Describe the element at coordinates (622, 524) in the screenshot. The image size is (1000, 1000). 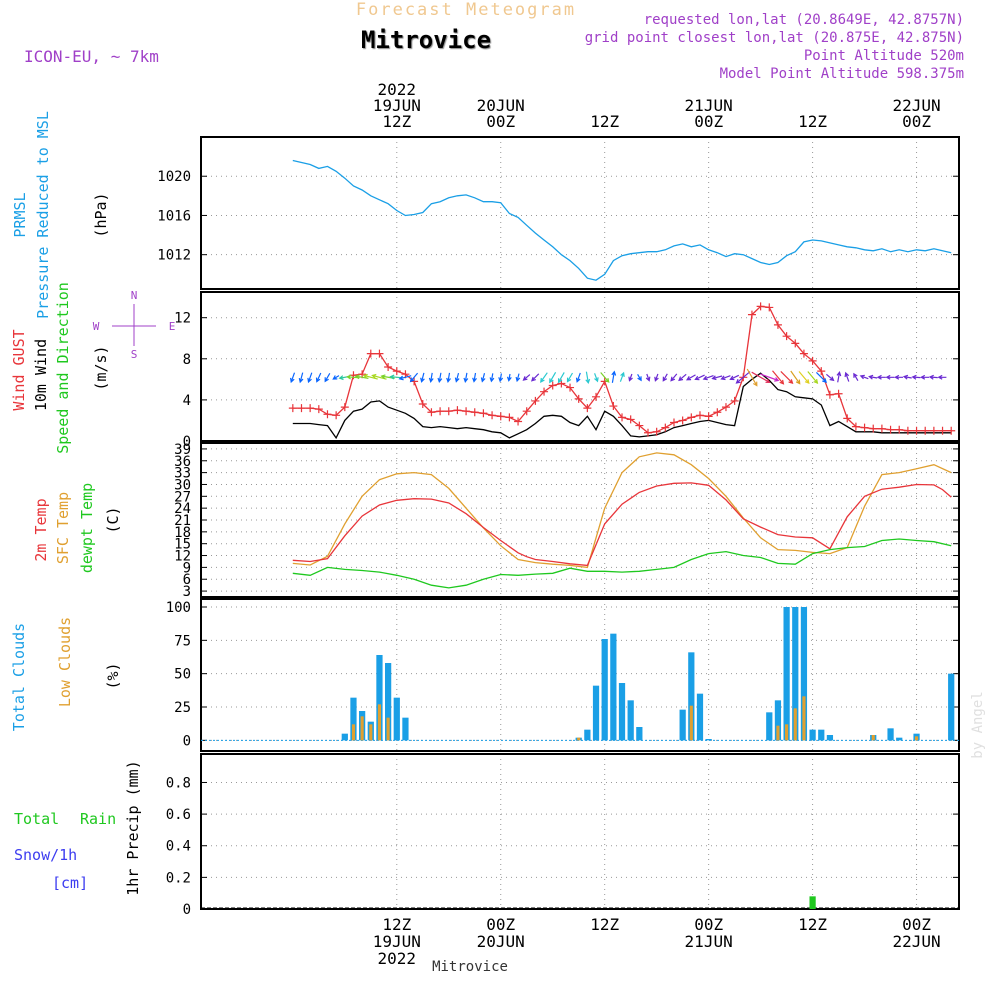
I see `temp-2m-line` at that location.